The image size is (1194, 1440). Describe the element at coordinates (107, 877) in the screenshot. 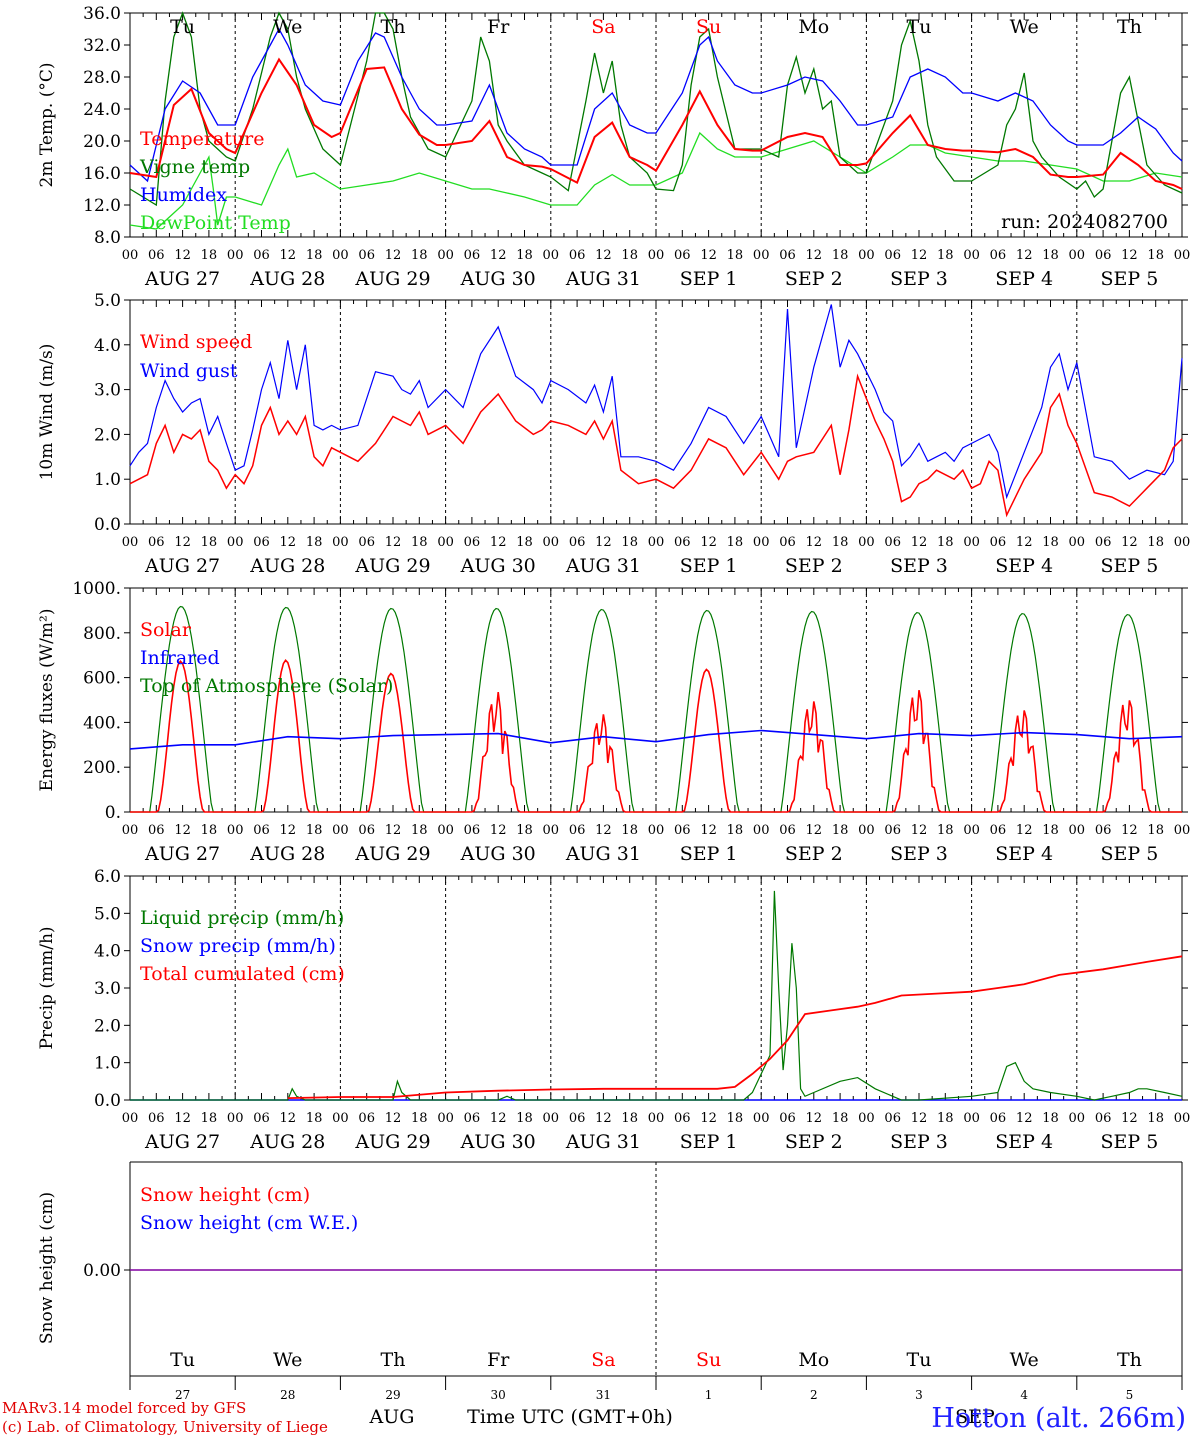

I see `y-tick-label: 6.0` at that location.